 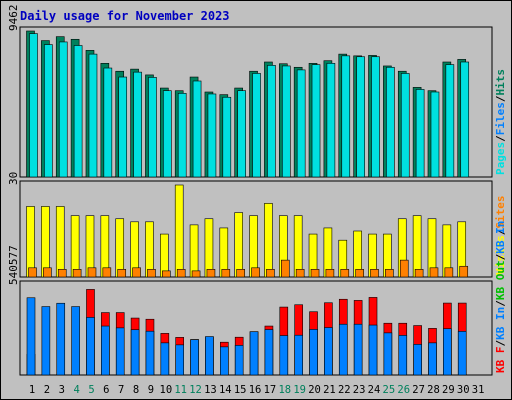 What do you see at coordinates (389, 390) in the screenshot?
I see `x-tick-label: 25` at bounding box center [389, 390].